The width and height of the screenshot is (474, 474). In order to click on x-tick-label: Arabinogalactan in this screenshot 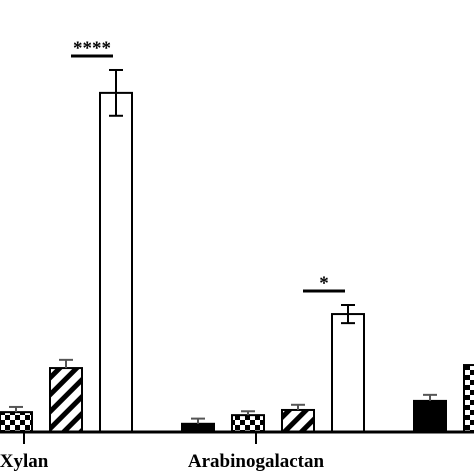, I will do `click(256, 461)`.